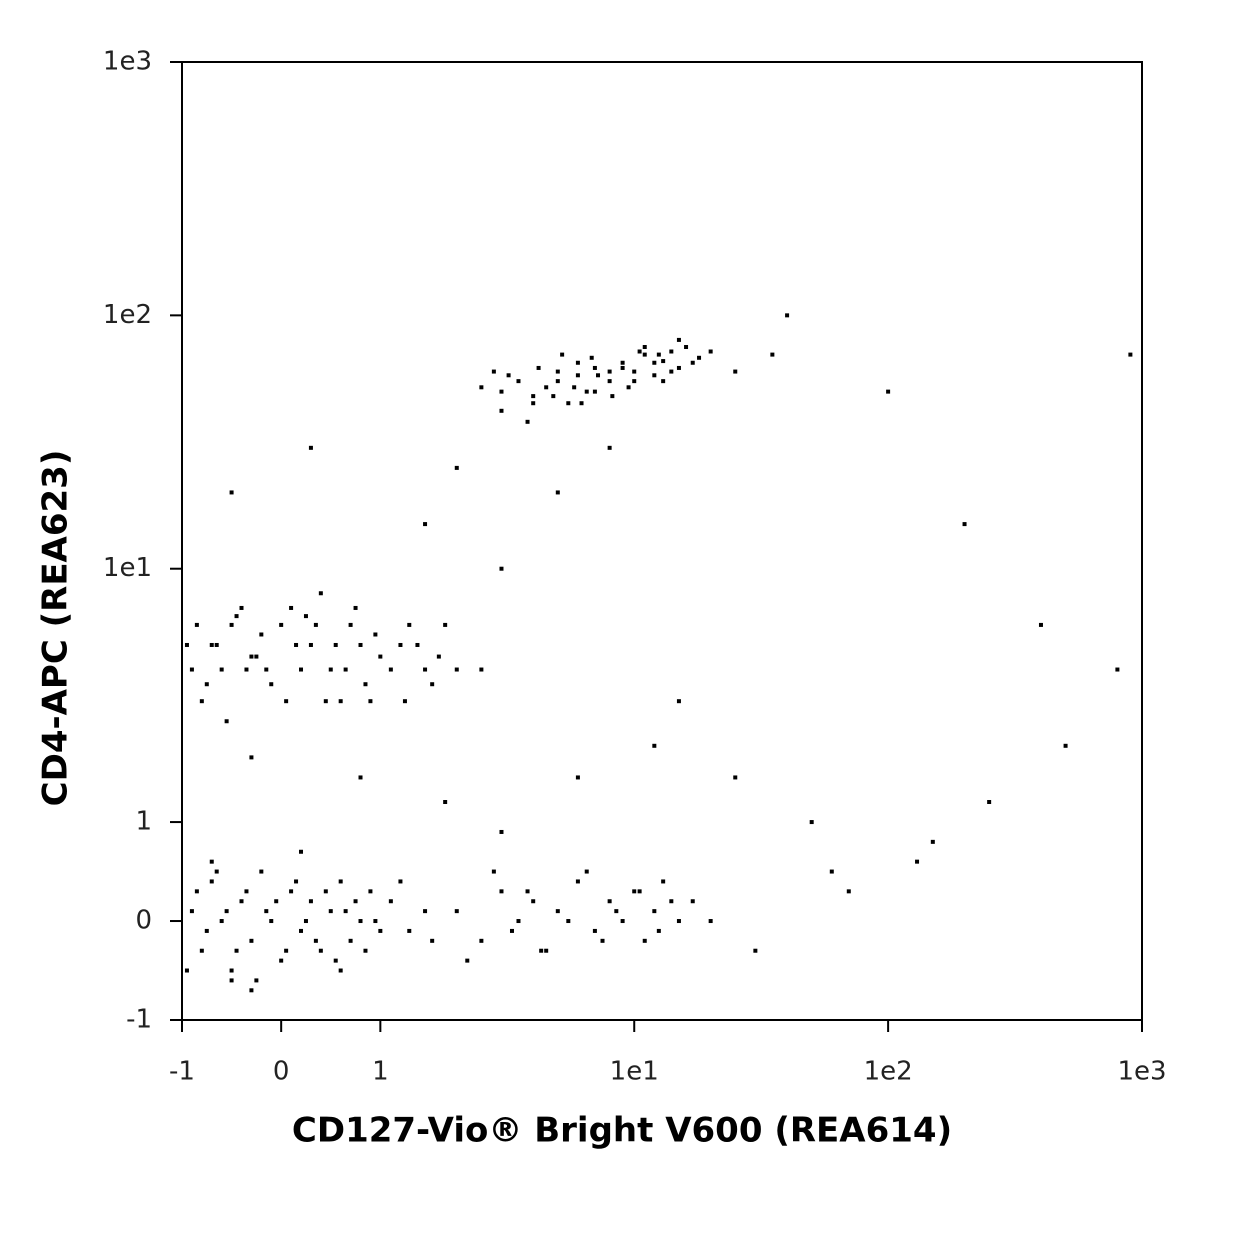 The height and width of the screenshot is (1250, 1250). What do you see at coordinates (139, 1020) in the screenshot?
I see `y-tick-label: -1` at bounding box center [139, 1020].